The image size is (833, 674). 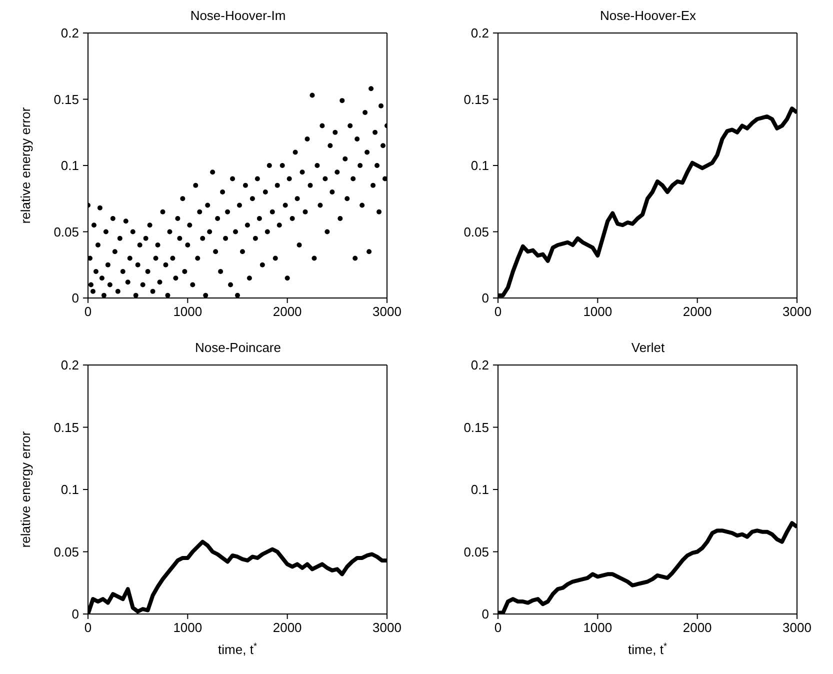 I want to click on chart-title: Verlet, so click(x=648, y=348).